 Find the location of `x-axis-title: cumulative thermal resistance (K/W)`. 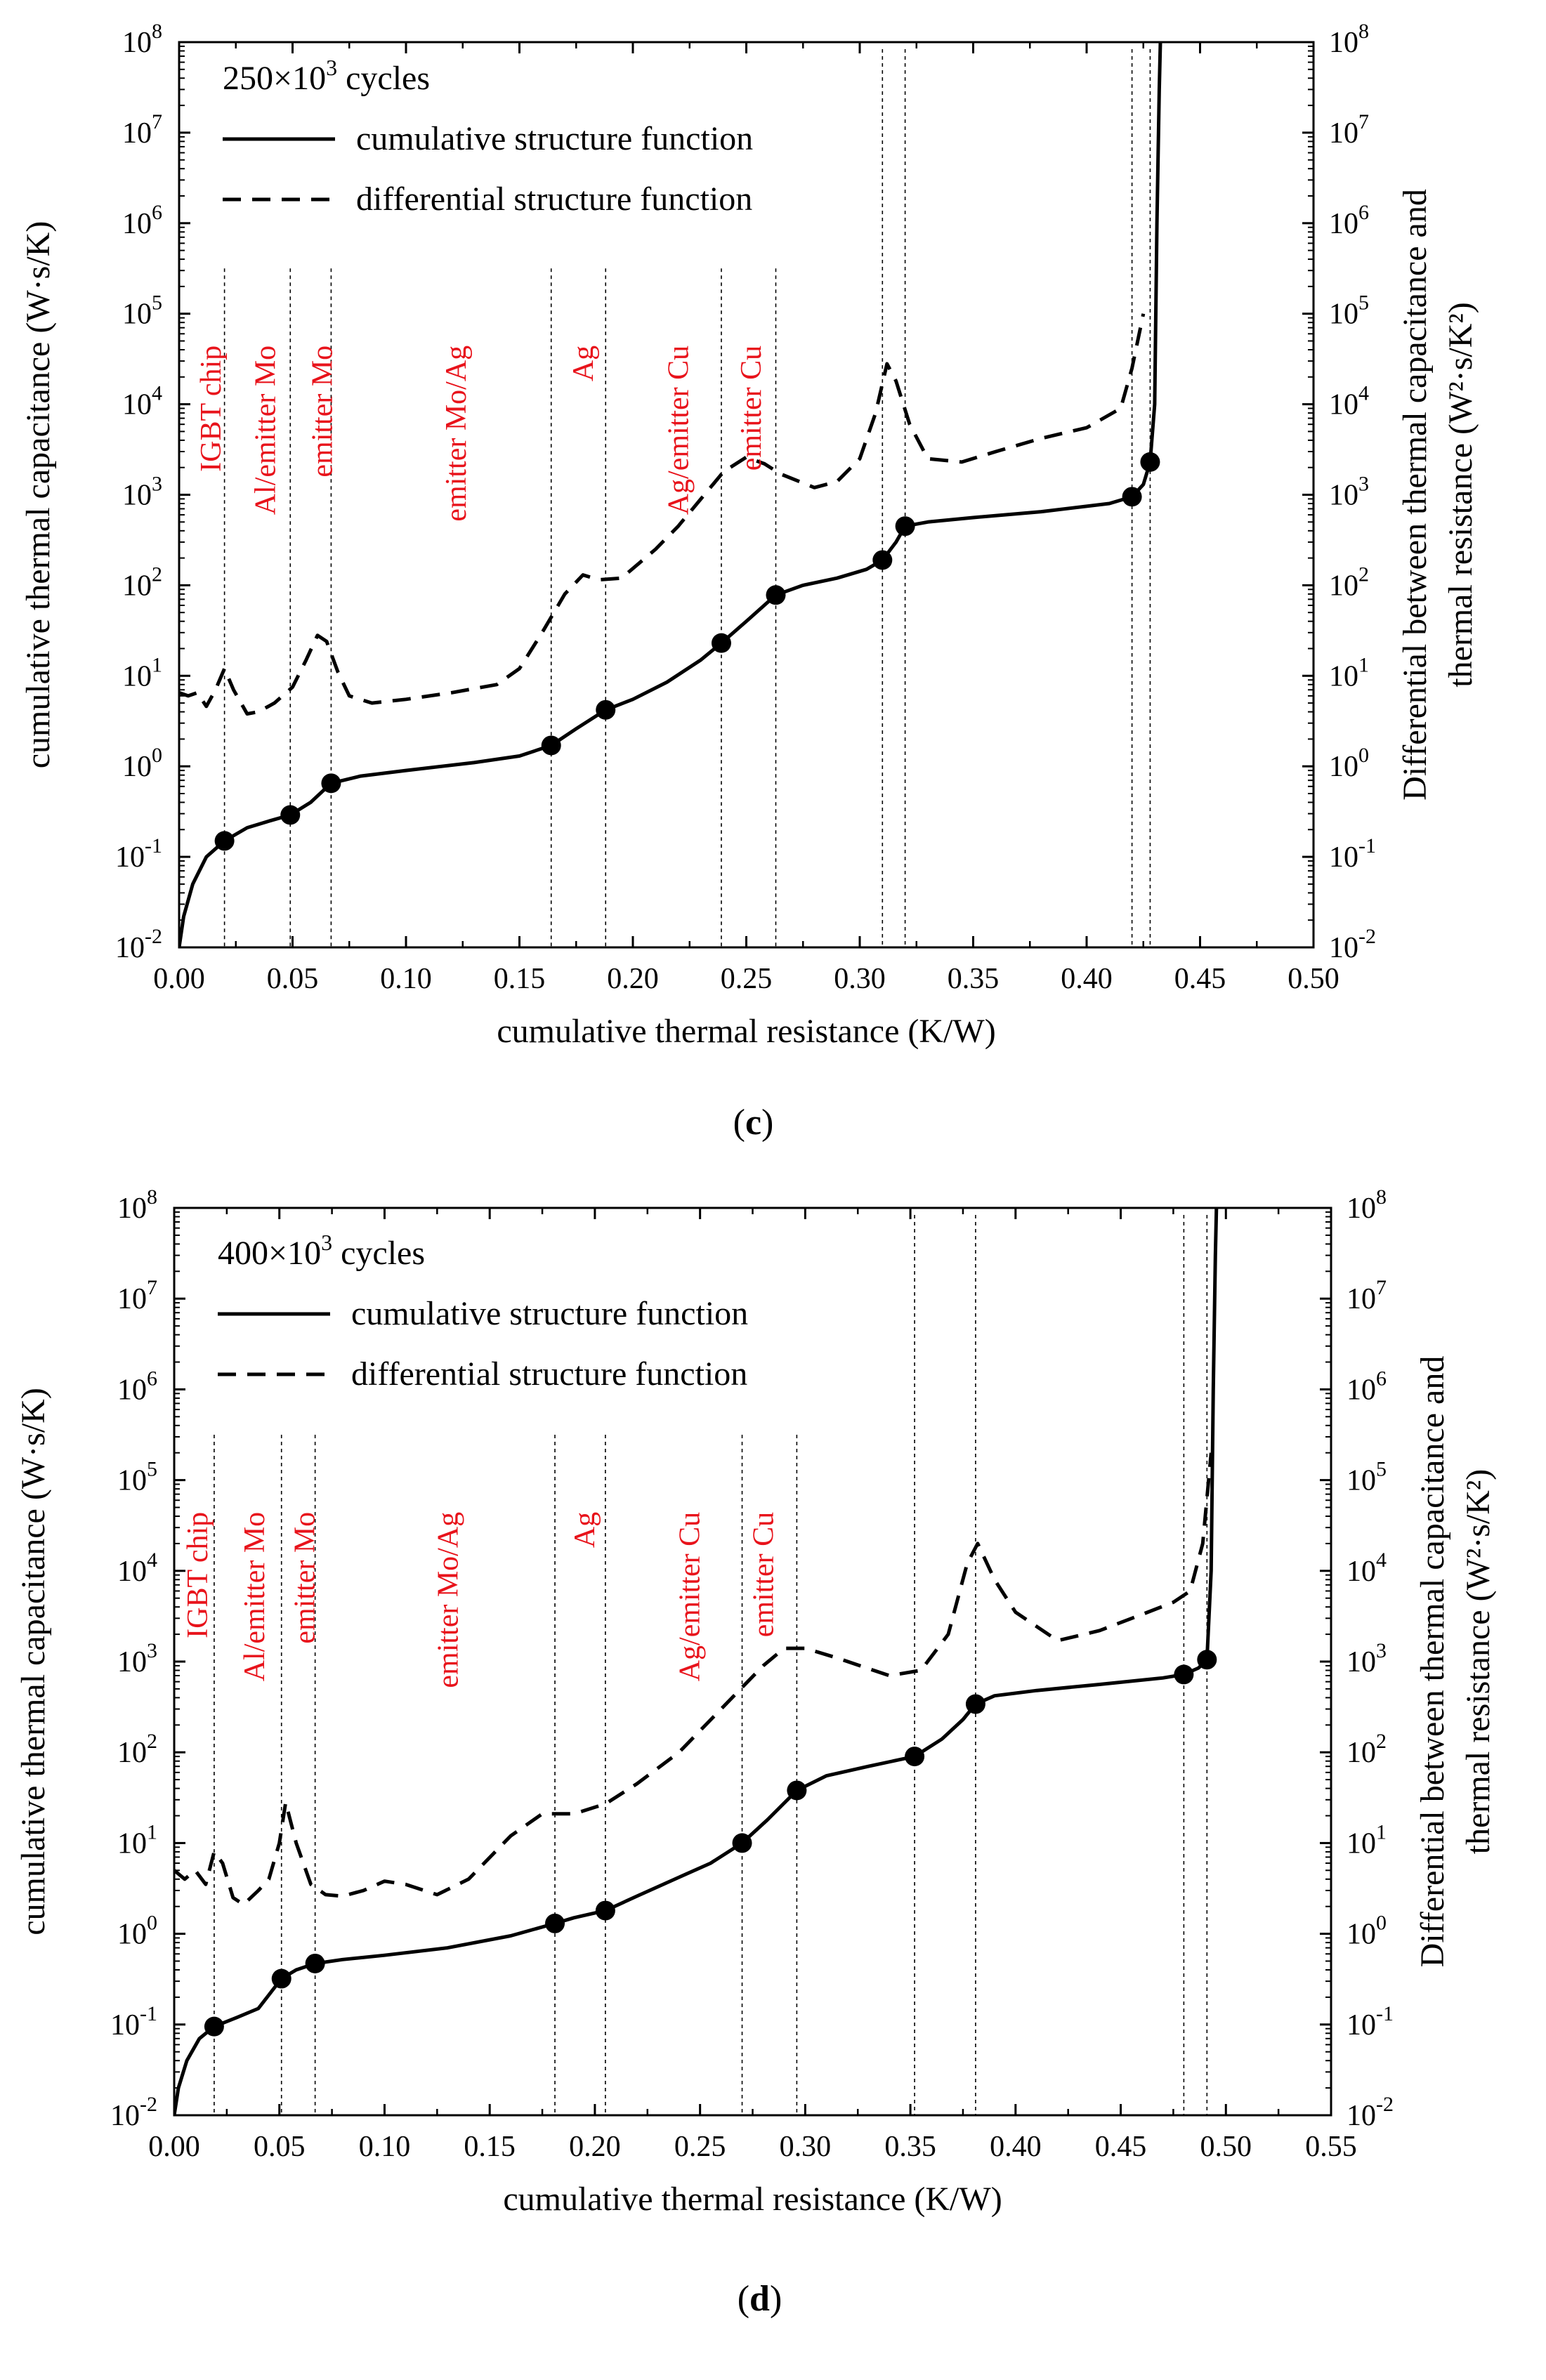

x-axis-title: cumulative thermal resistance (K/W) is located at coordinates (753, 2199).